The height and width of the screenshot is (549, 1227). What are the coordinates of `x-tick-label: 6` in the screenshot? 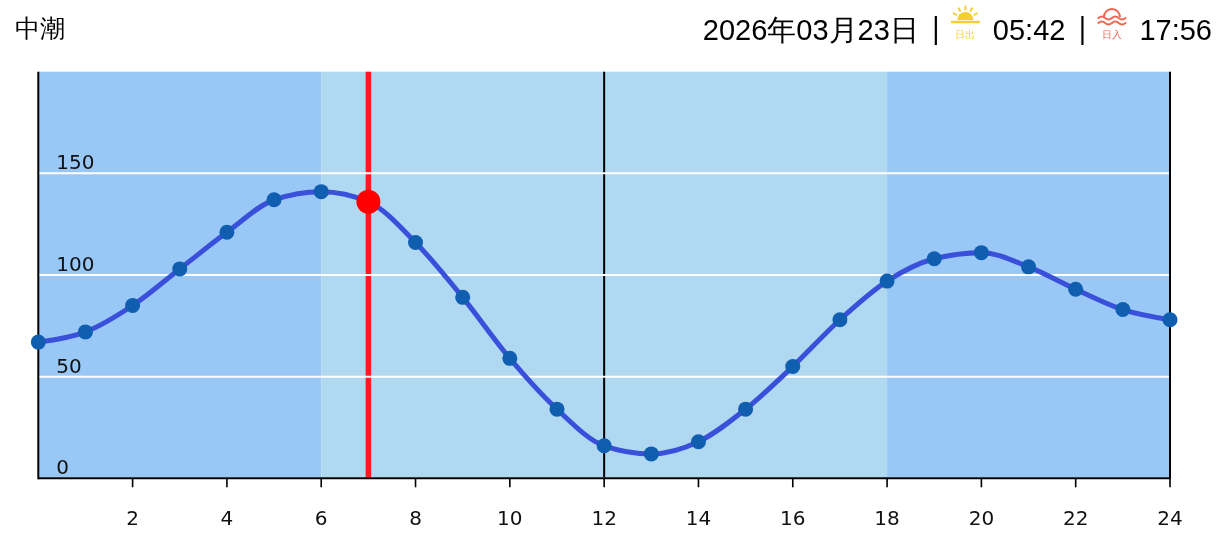 It's located at (321, 518).